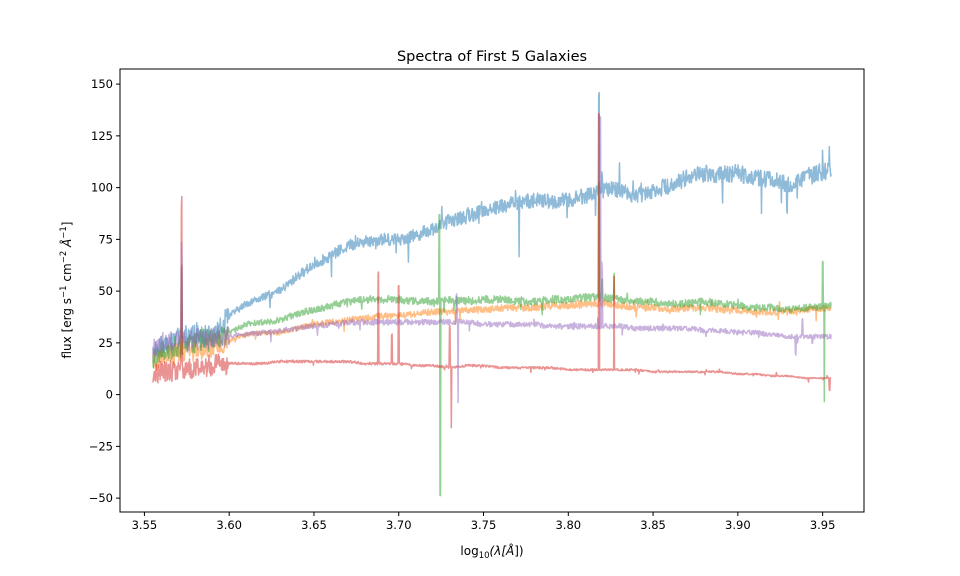 The width and height of the screenshot is (960, 576). I want to click on x-axis-label-subscript: 10, so click(484, 556).